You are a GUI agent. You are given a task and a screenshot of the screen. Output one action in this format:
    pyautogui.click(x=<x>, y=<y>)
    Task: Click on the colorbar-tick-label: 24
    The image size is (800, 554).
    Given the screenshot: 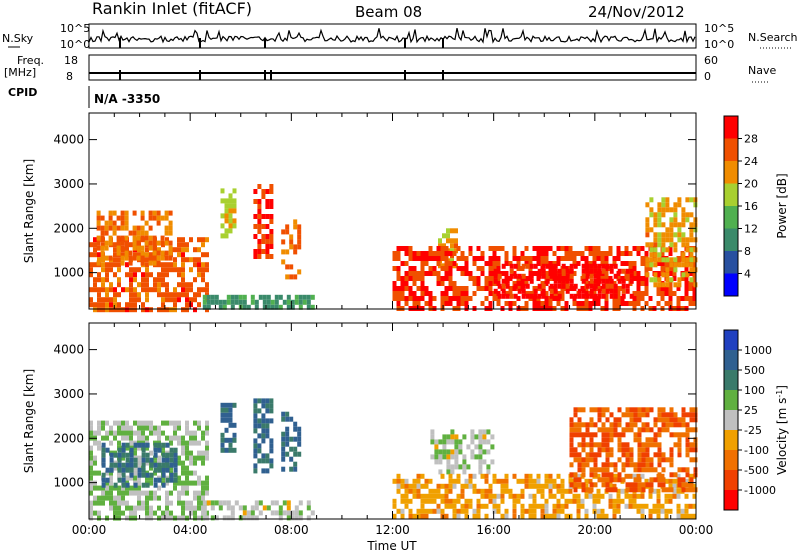 What is the action you would take?
    pyautogui.click(x=751, y=161)
    